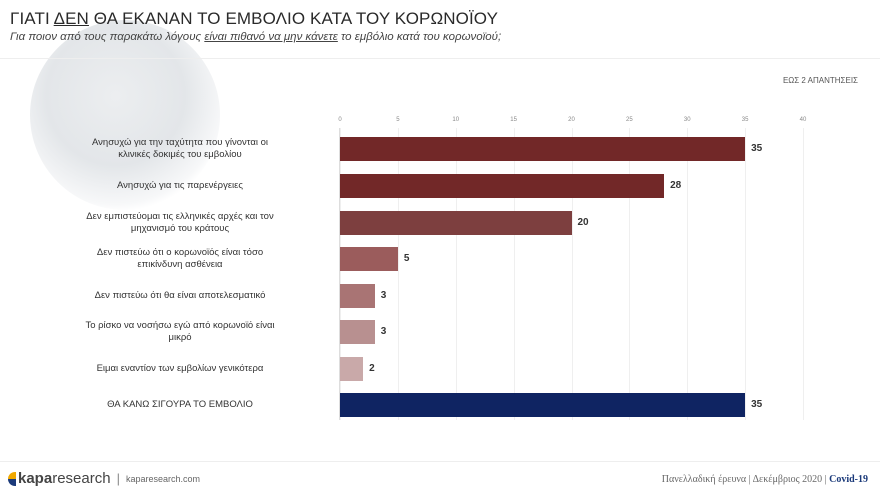 This screenshot has width=880, height=496. What do you see at coordinates (162, 478) in the screenshot?
I see `website-link: kaparesearch.com` at bounding box center [162, 478].